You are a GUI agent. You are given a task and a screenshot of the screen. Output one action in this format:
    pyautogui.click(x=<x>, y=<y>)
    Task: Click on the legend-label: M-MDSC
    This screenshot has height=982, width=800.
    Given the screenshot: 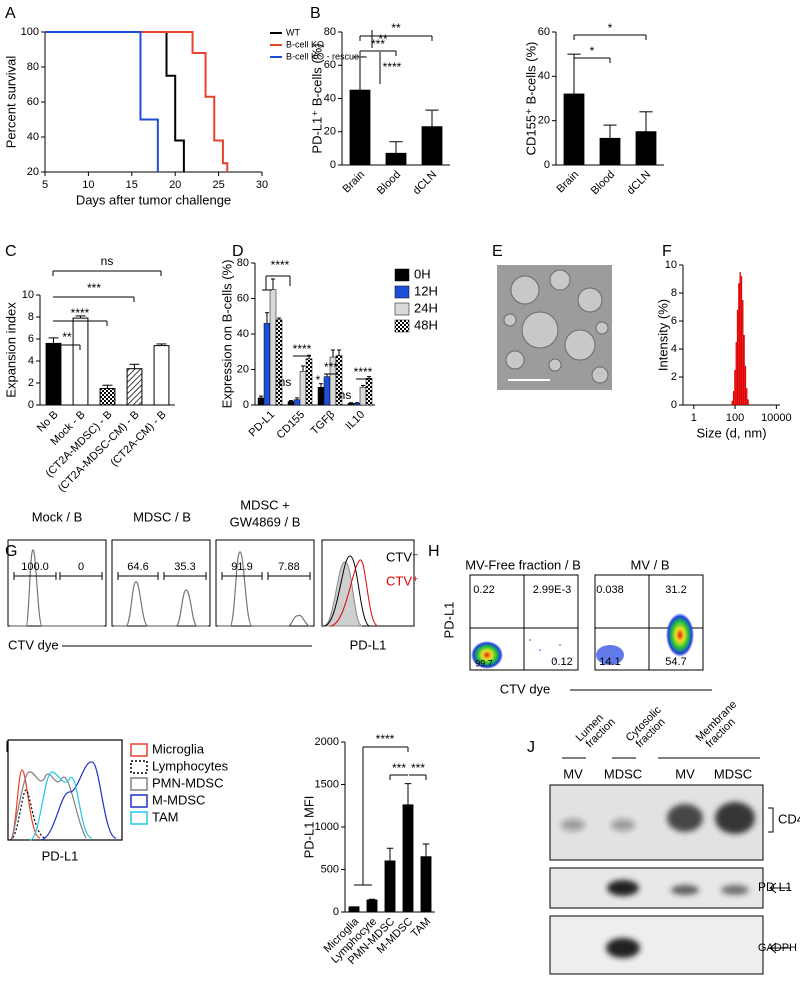 What is the action you would take?
    pyautogui.click(x=178, y=799)
    